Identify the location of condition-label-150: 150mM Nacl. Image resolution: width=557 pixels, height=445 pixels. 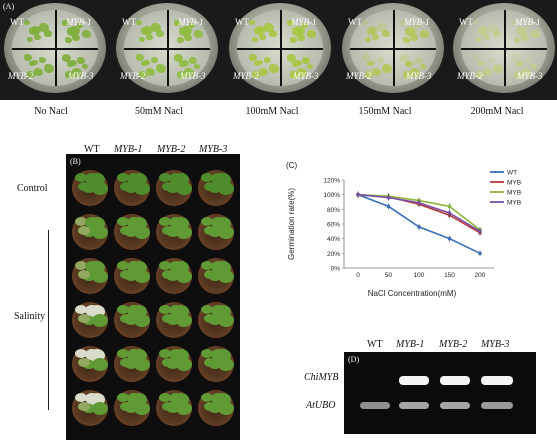
(385, 111).